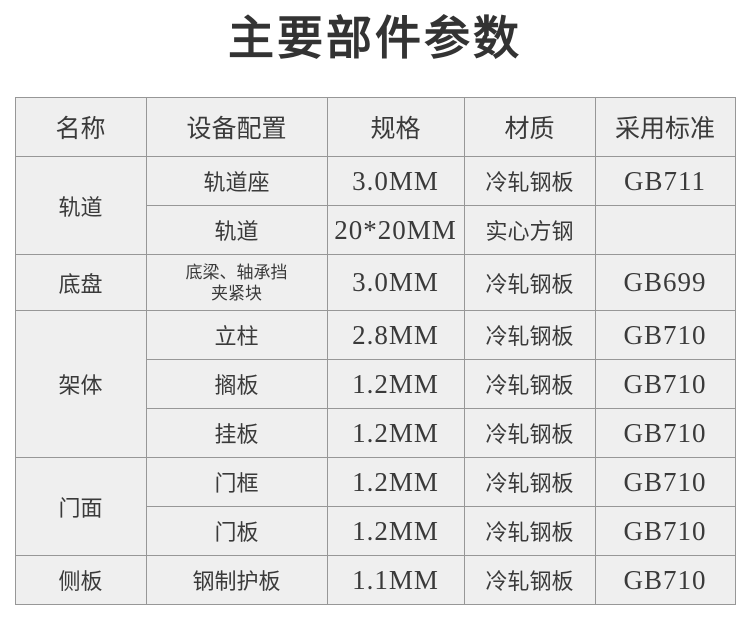 Image resolution: width=750 pixels, height=642 pixels. Describe the element at coordinates (236, 293) in the screenshot. I see `config-line-2: 夹紧块` at that location.